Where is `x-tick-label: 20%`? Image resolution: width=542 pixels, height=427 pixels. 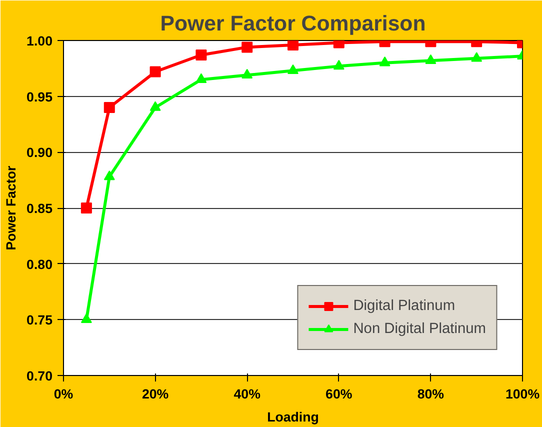
x-tick-label: 20% is located at coordinates (155, 394).